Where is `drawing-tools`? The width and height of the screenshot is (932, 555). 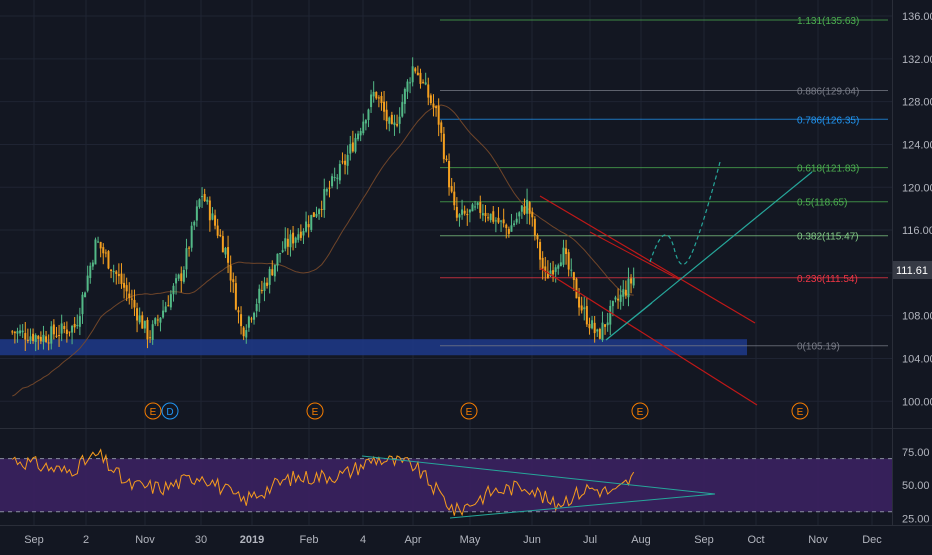
drawing-tools is located at coordinates (676, 283).